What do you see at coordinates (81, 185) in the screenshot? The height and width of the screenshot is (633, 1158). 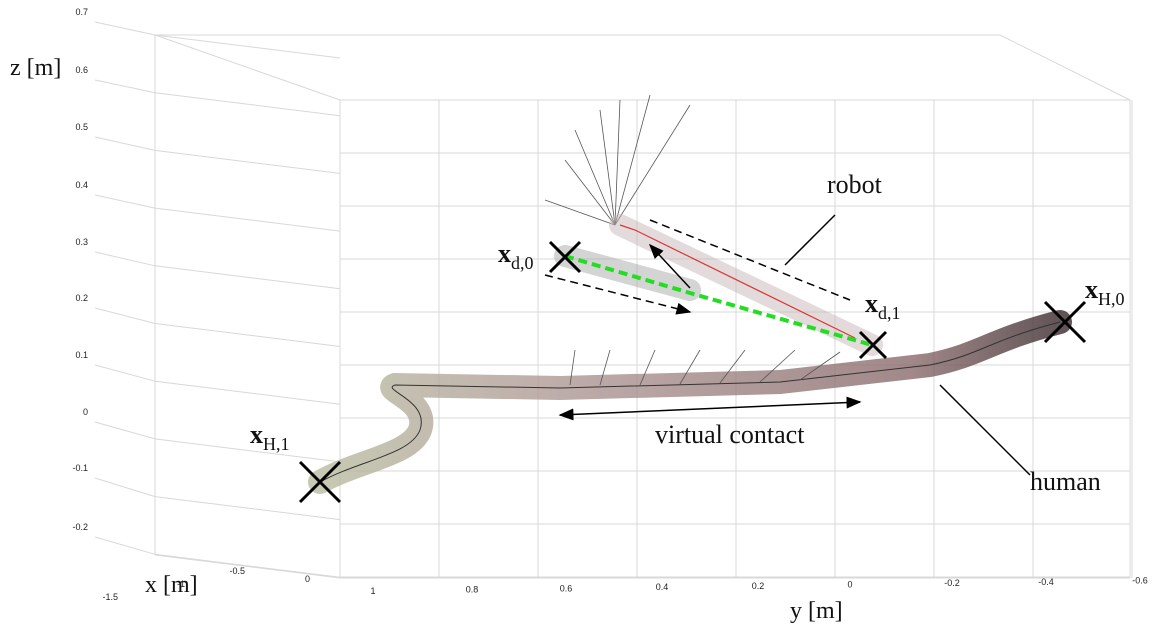 I see `z-tick-label: 0.4` at bounding box center [81, 185].